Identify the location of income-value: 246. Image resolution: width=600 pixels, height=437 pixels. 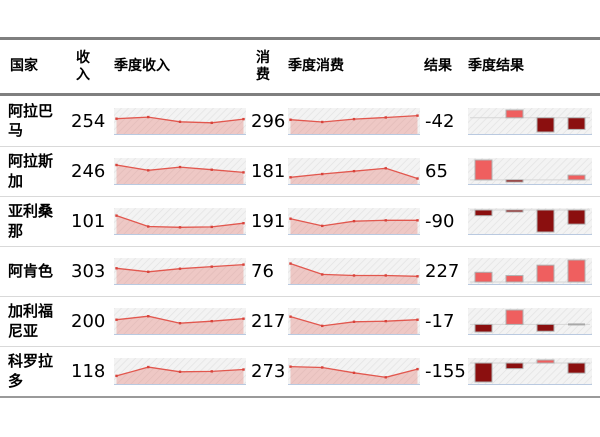
(88, 171).